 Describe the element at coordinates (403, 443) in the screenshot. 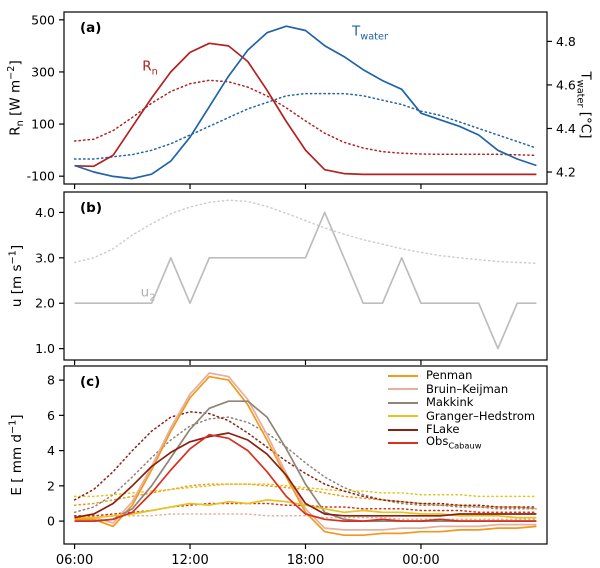

I see `legend-swatch-obs-cabauw` at that location.